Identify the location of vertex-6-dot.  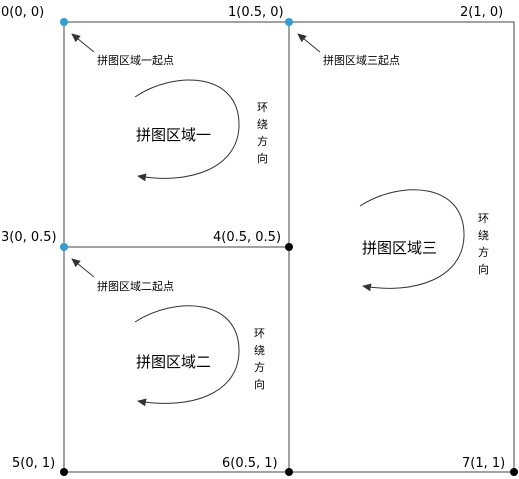
(289, 472).